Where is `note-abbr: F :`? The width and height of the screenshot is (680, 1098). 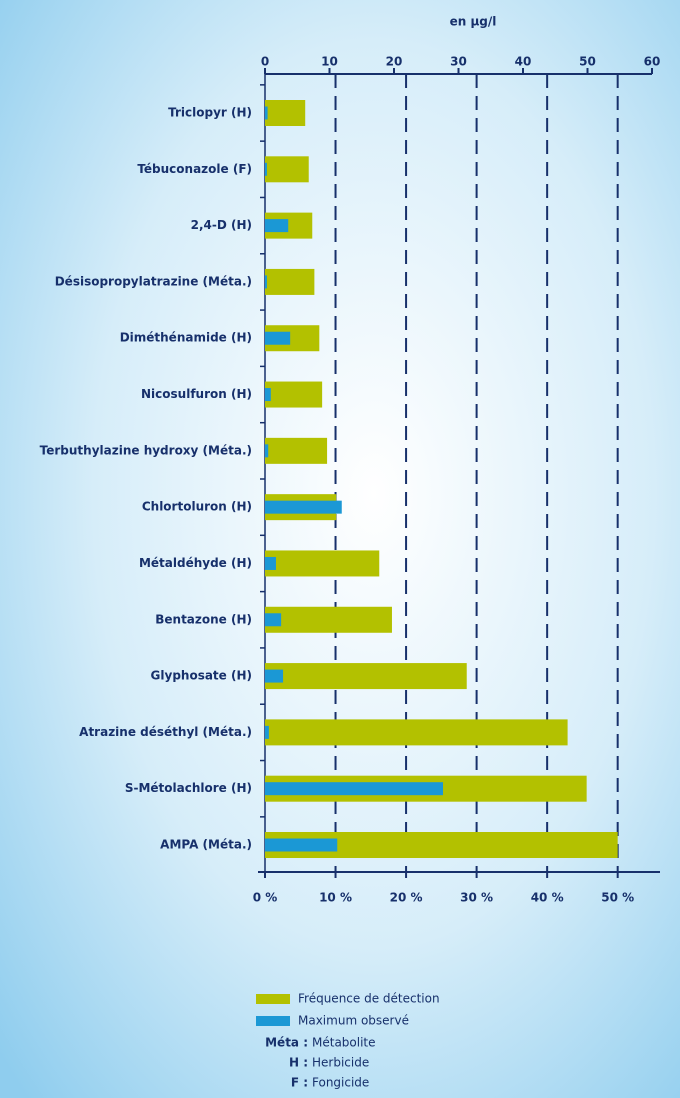
note-abbr: F : is located at coordinates (299, 1083).